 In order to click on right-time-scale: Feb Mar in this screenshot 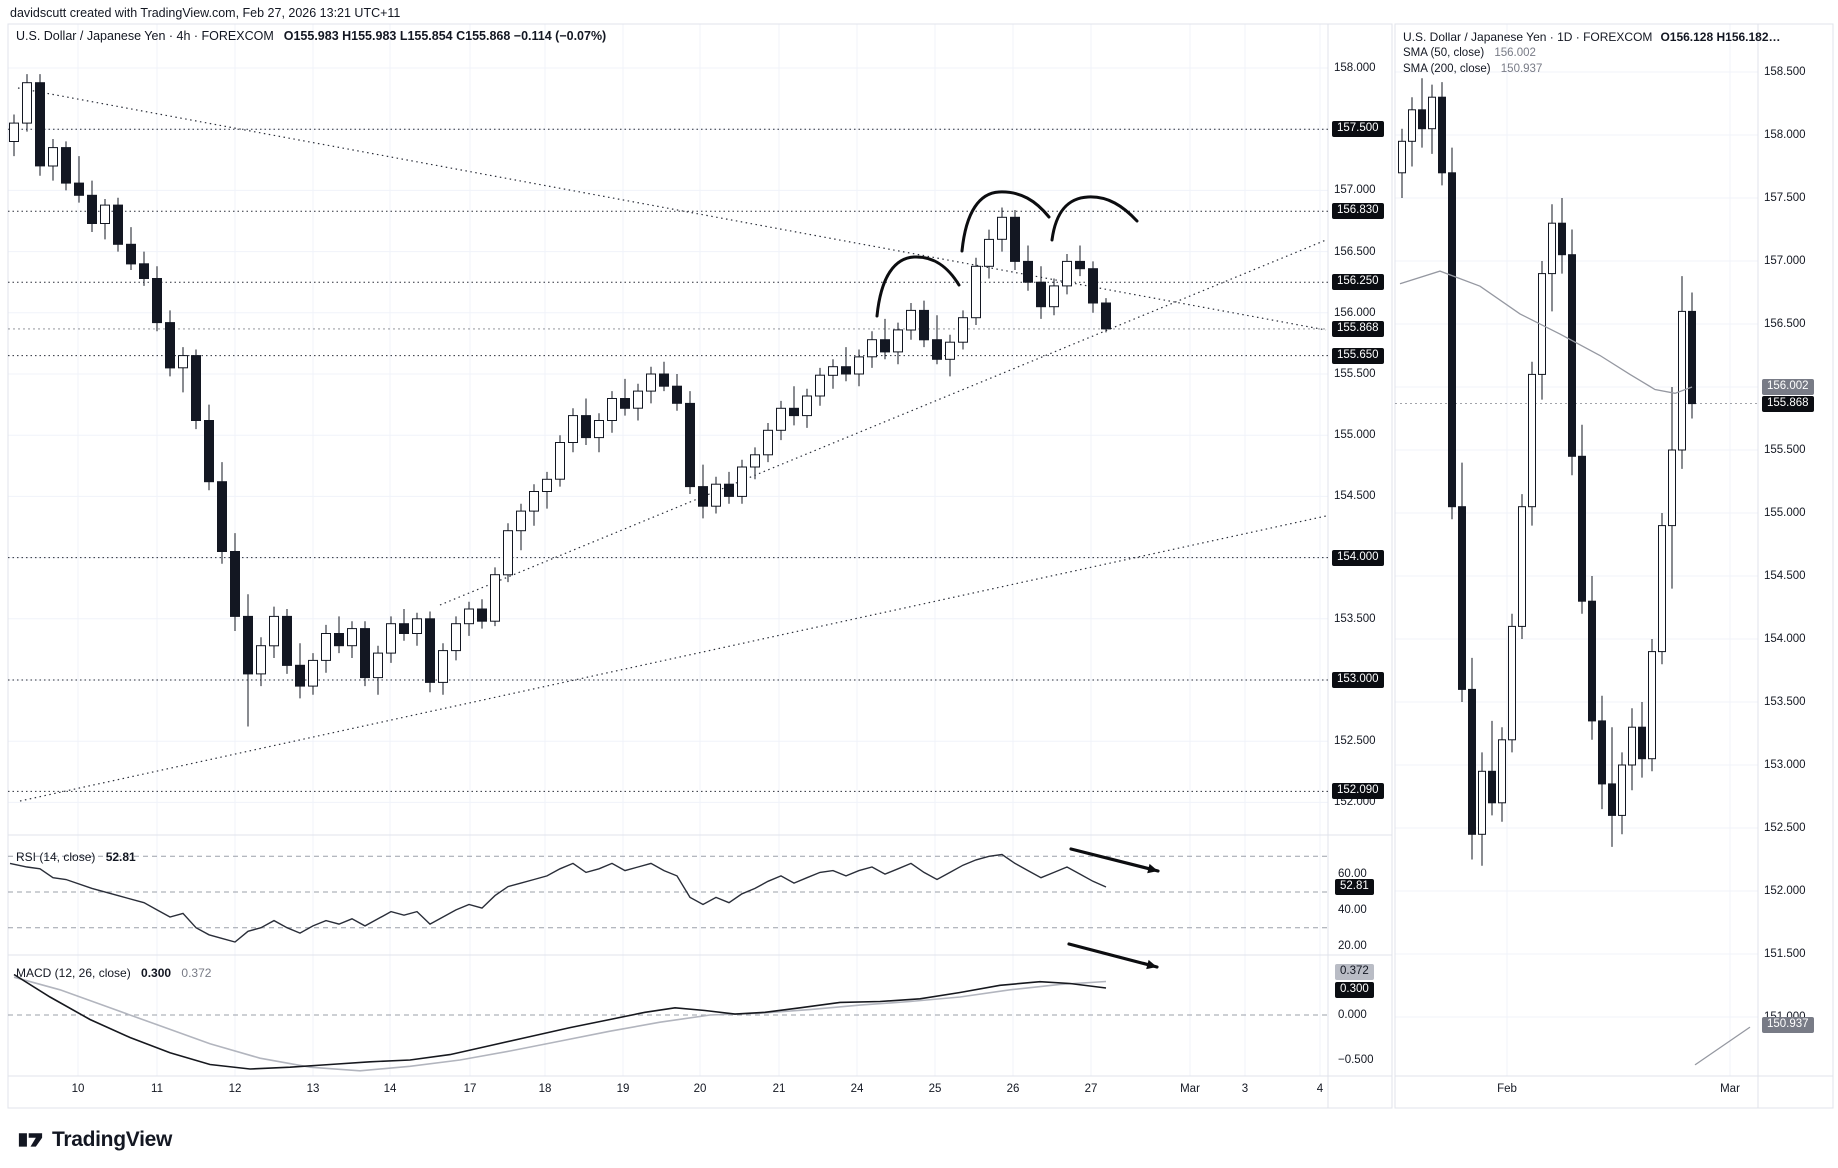, I will do `click(919, 1095)`.